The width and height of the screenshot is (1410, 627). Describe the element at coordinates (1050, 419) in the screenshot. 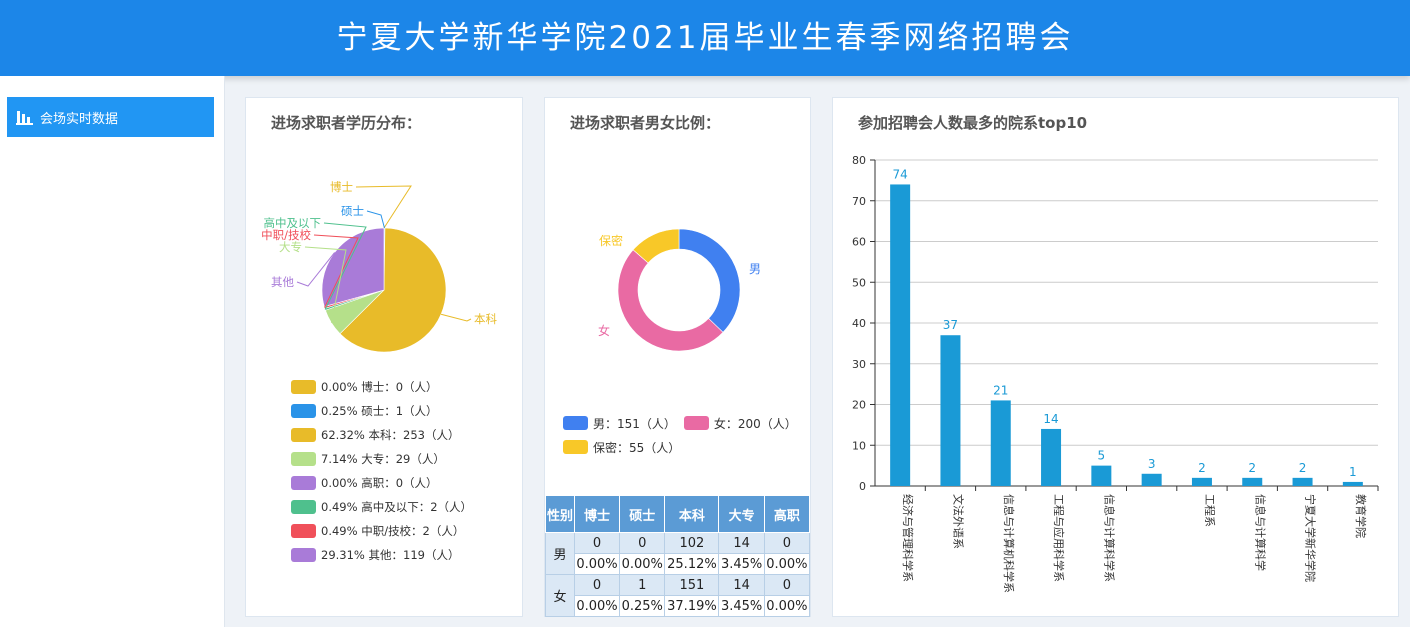

I see `bar-value-label: 14` at that location.